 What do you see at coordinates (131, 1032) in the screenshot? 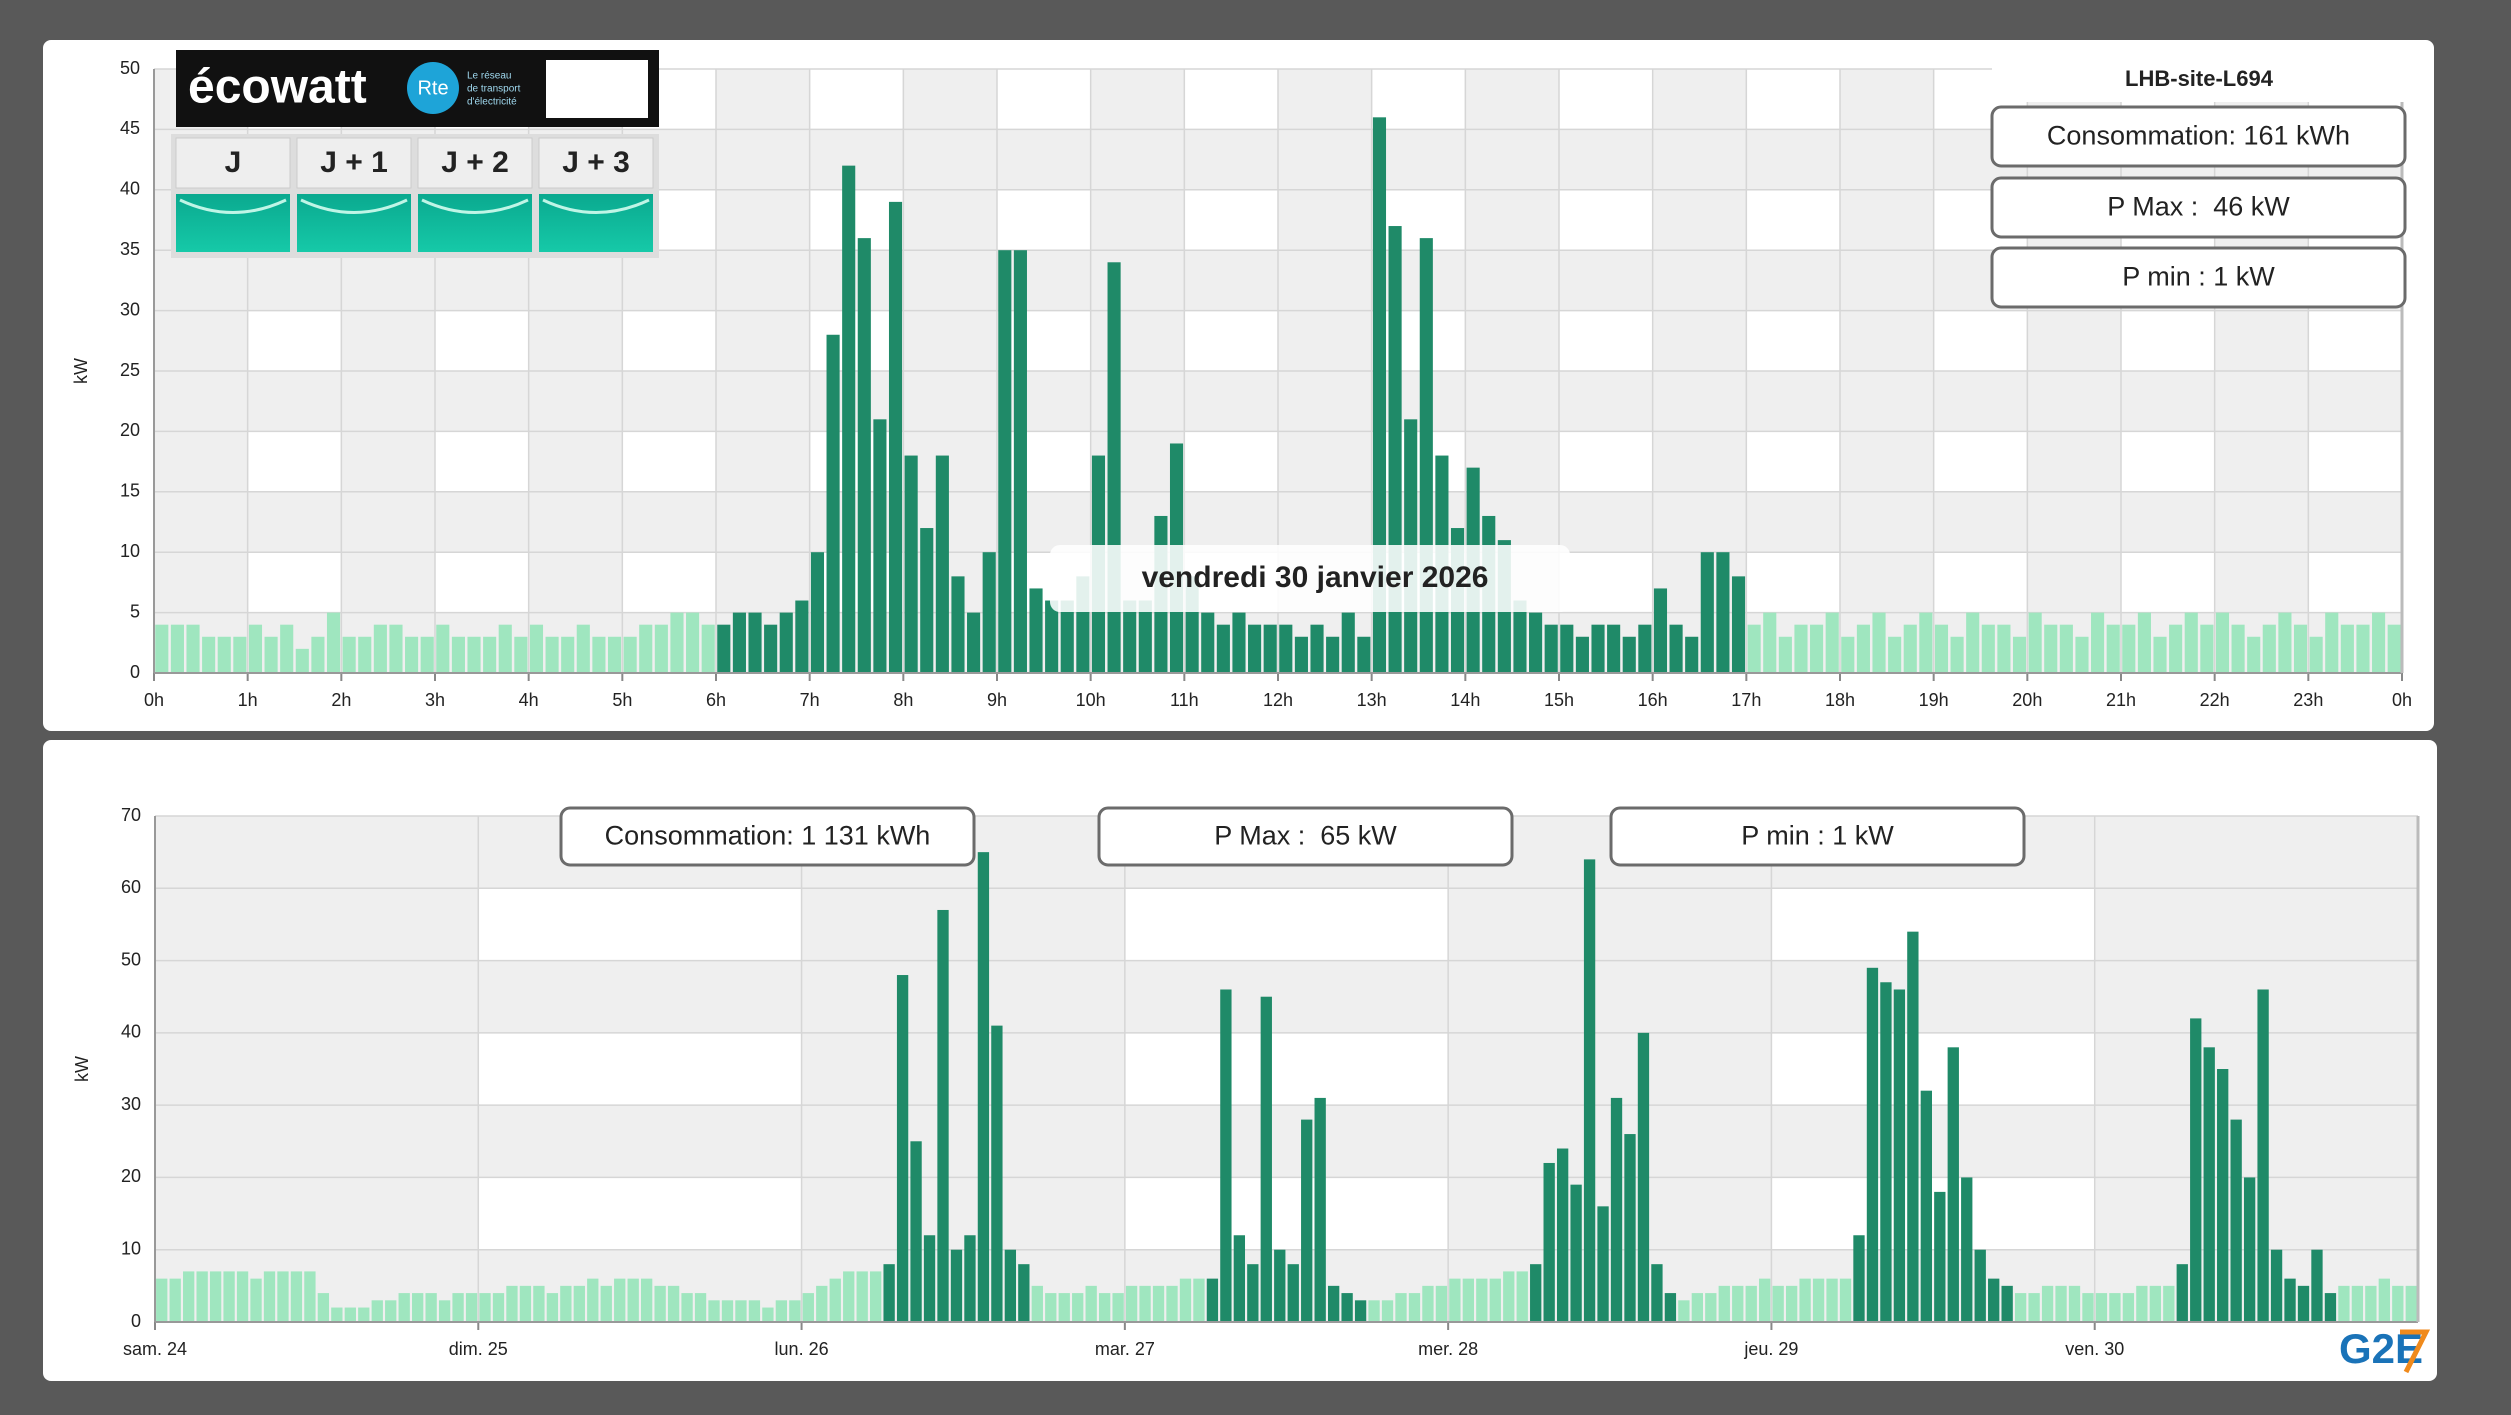
I see `y-tick-label: 40` at bounding box center [131, 1032].